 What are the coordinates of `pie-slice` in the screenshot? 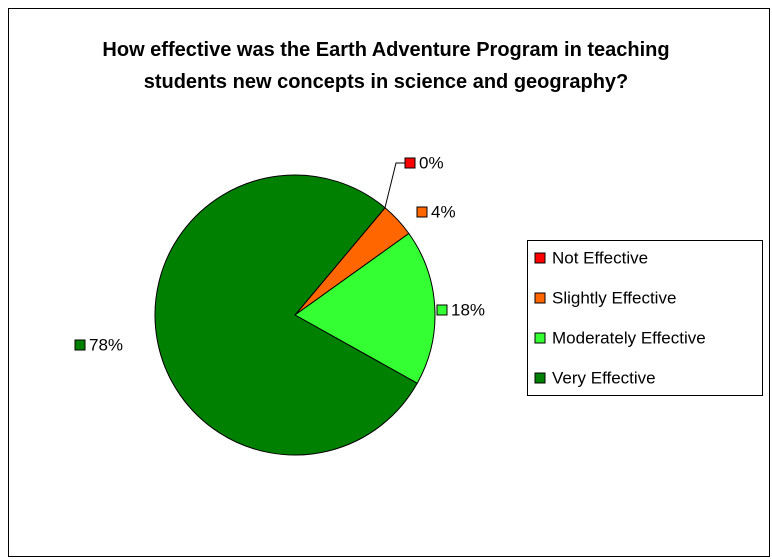 It's located at (365, 308).